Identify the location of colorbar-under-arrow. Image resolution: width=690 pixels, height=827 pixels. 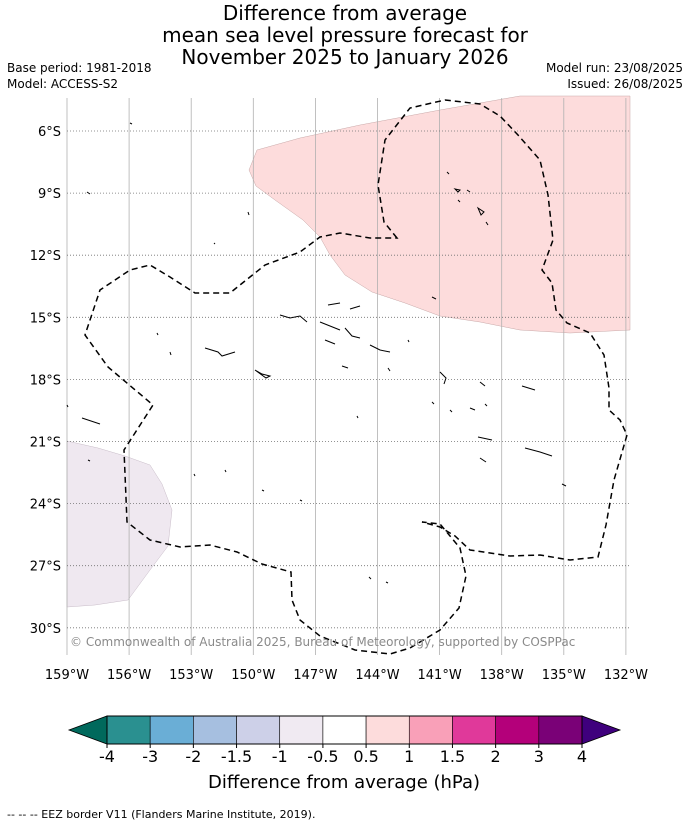
(87, 730).